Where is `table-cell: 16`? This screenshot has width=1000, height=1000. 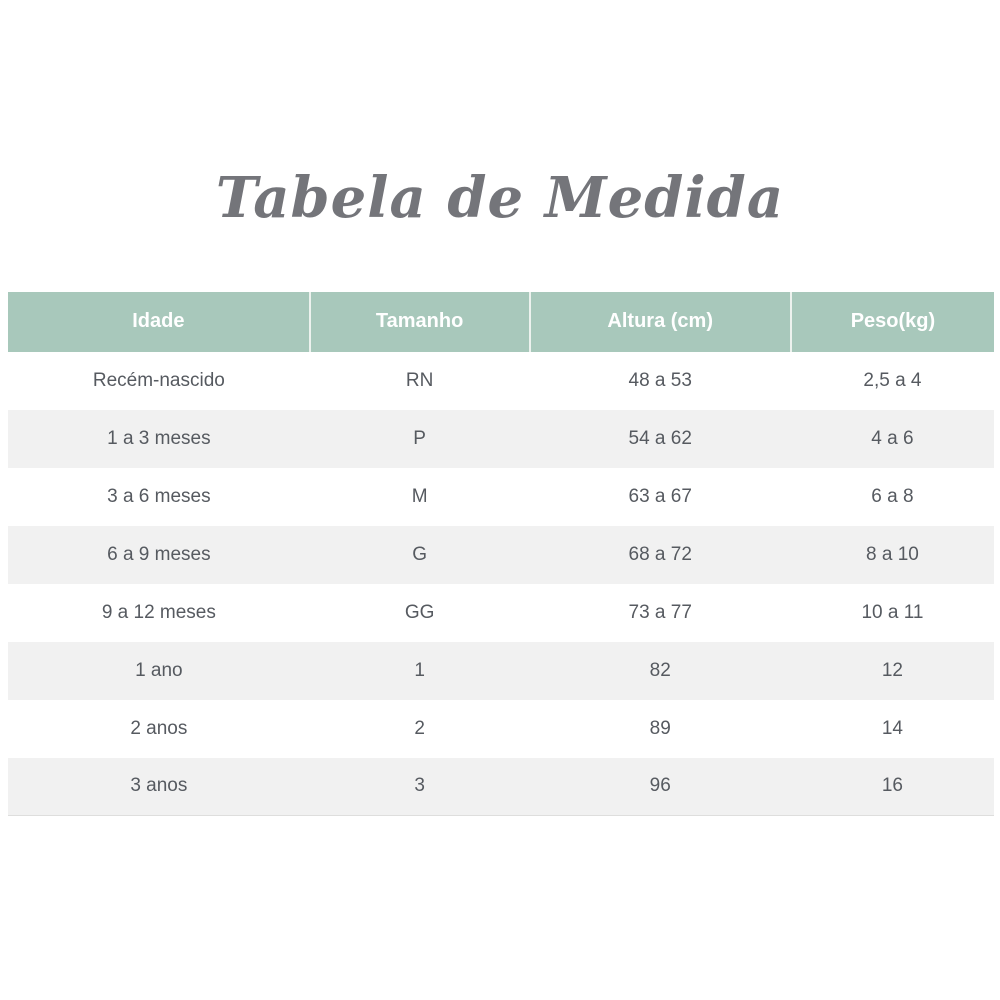
table-cell: 16 is located at coordinates (892, 786).